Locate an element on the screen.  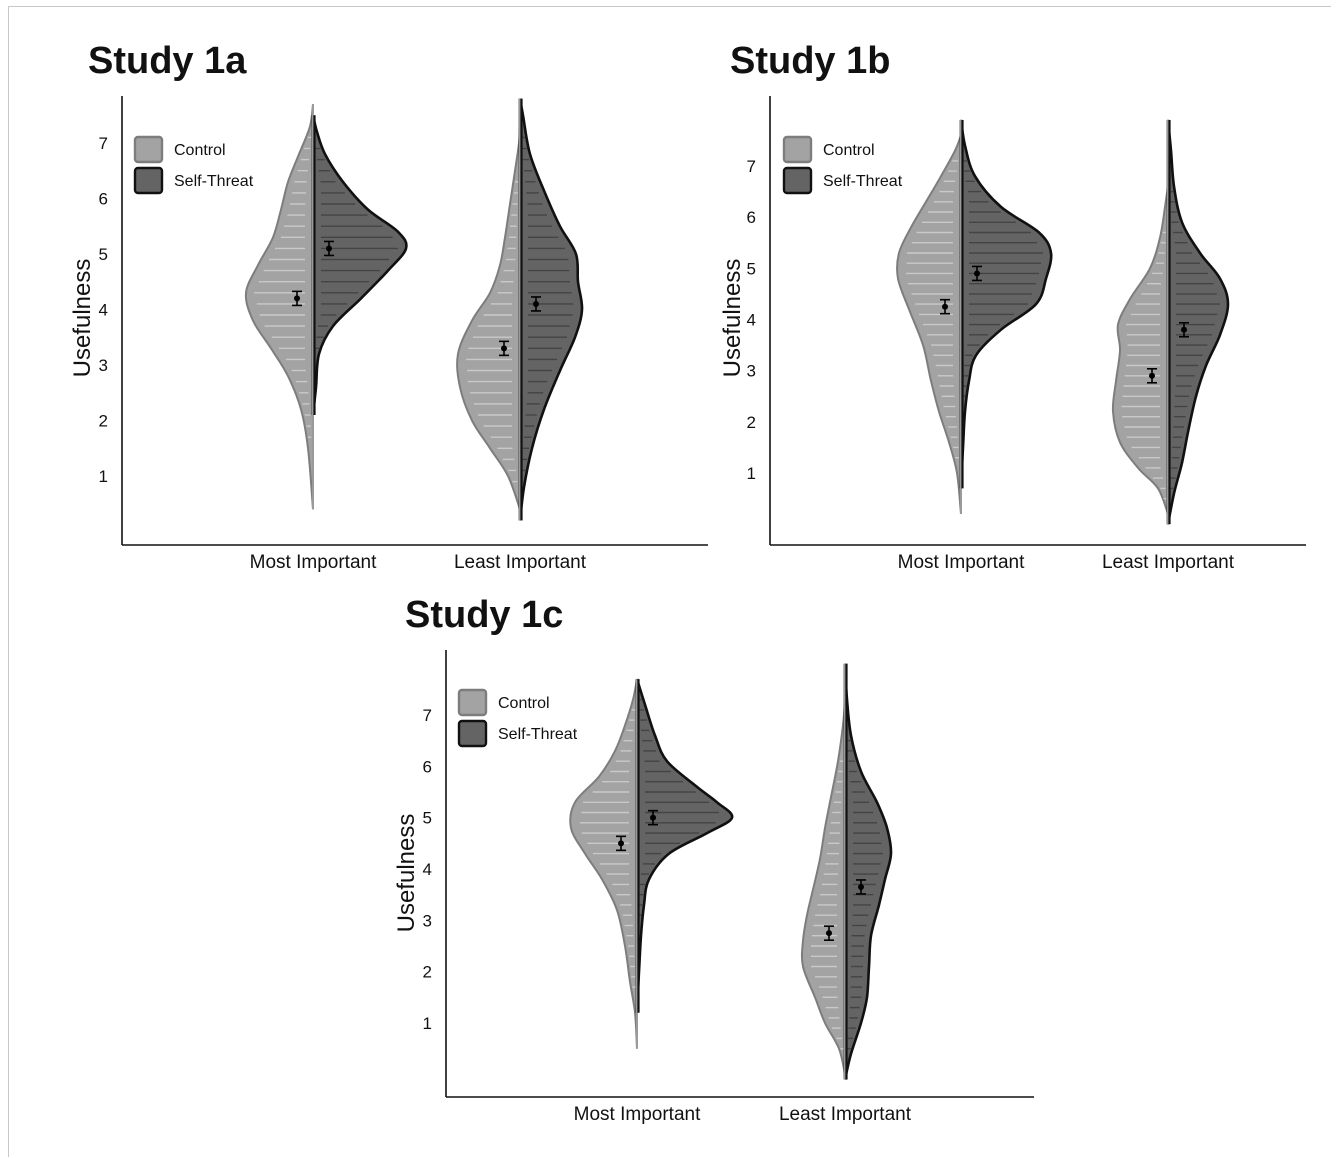
chart-title: Study 1a is located at coordinates (167, 61).